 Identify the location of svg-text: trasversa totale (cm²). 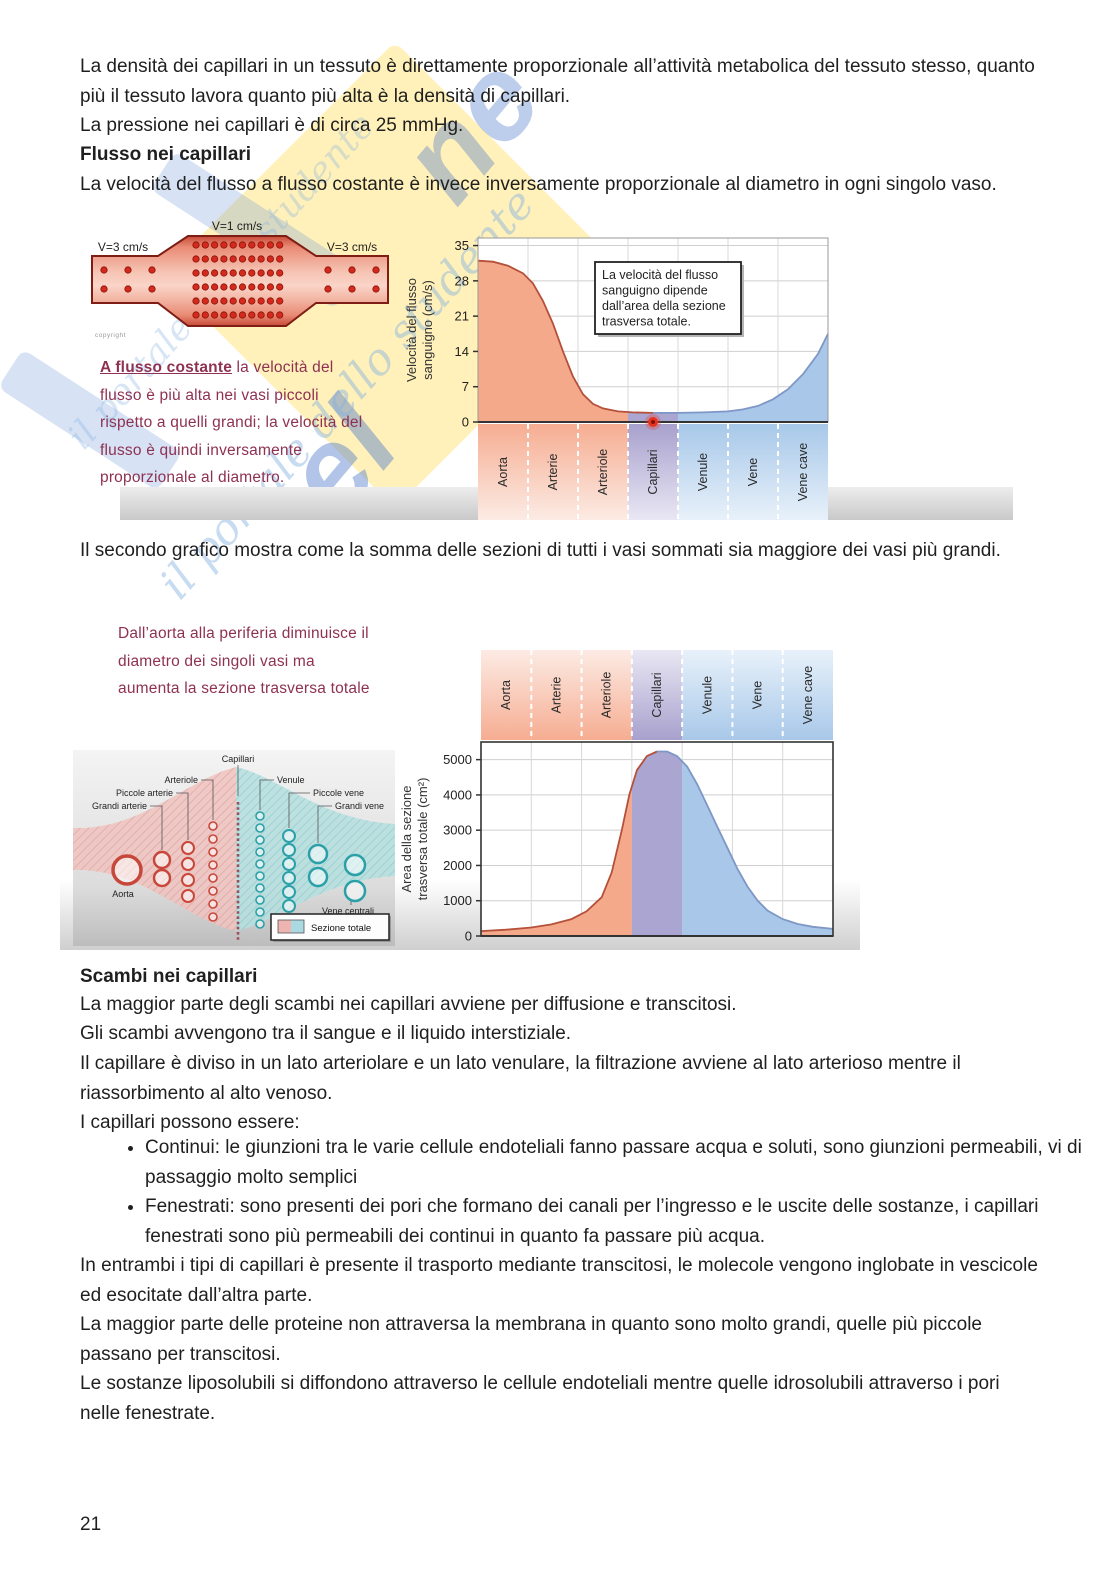
(422, 839).